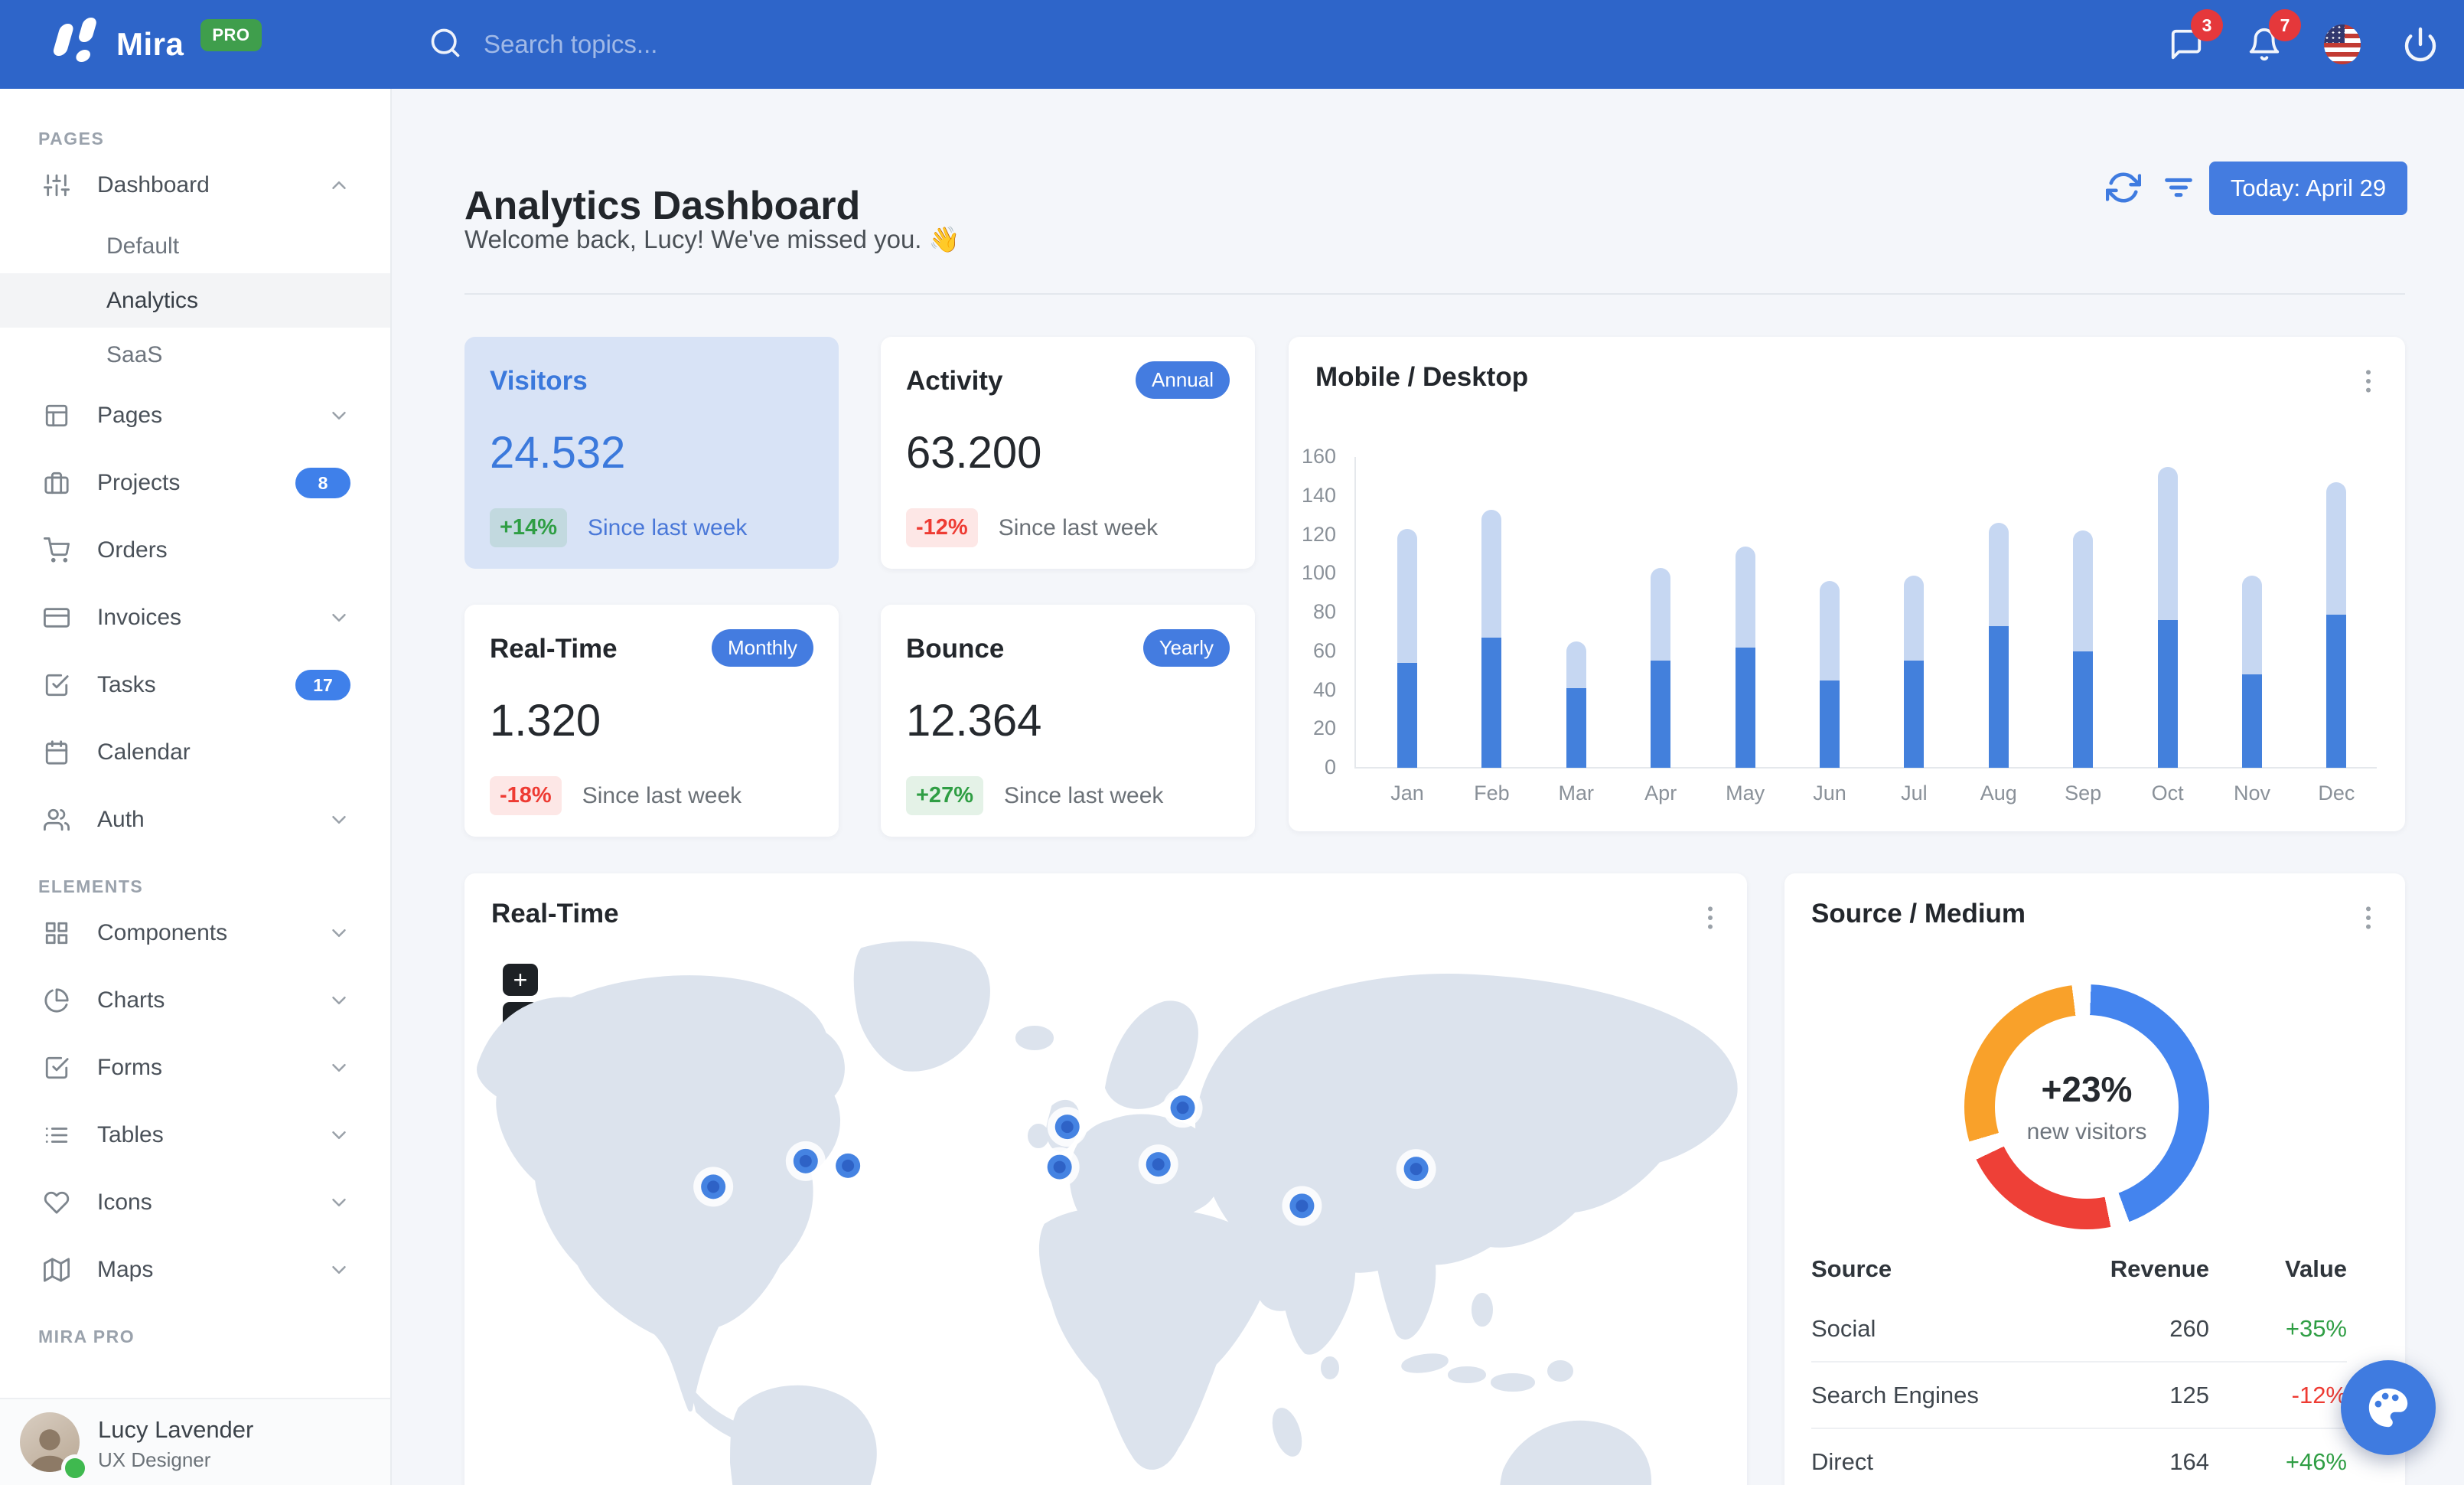 The height and width of the screenshot is (1485, 2464). What do you see at coordinates (1183, 380) in the screenshot?
I see `period-badge: Annual` at bounding box center [1183, 380].